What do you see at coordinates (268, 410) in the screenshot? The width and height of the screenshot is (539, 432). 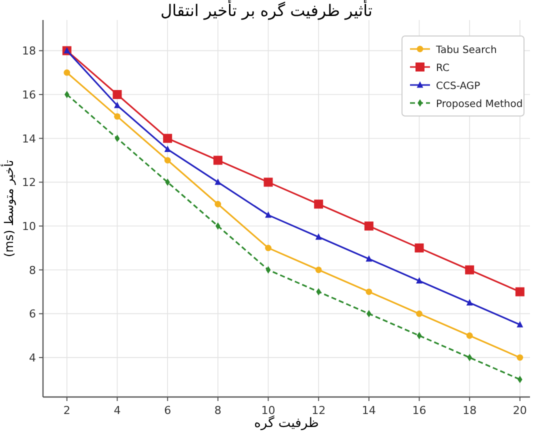 I see `x-tick-label: 10` at bounding box center [268, 410].